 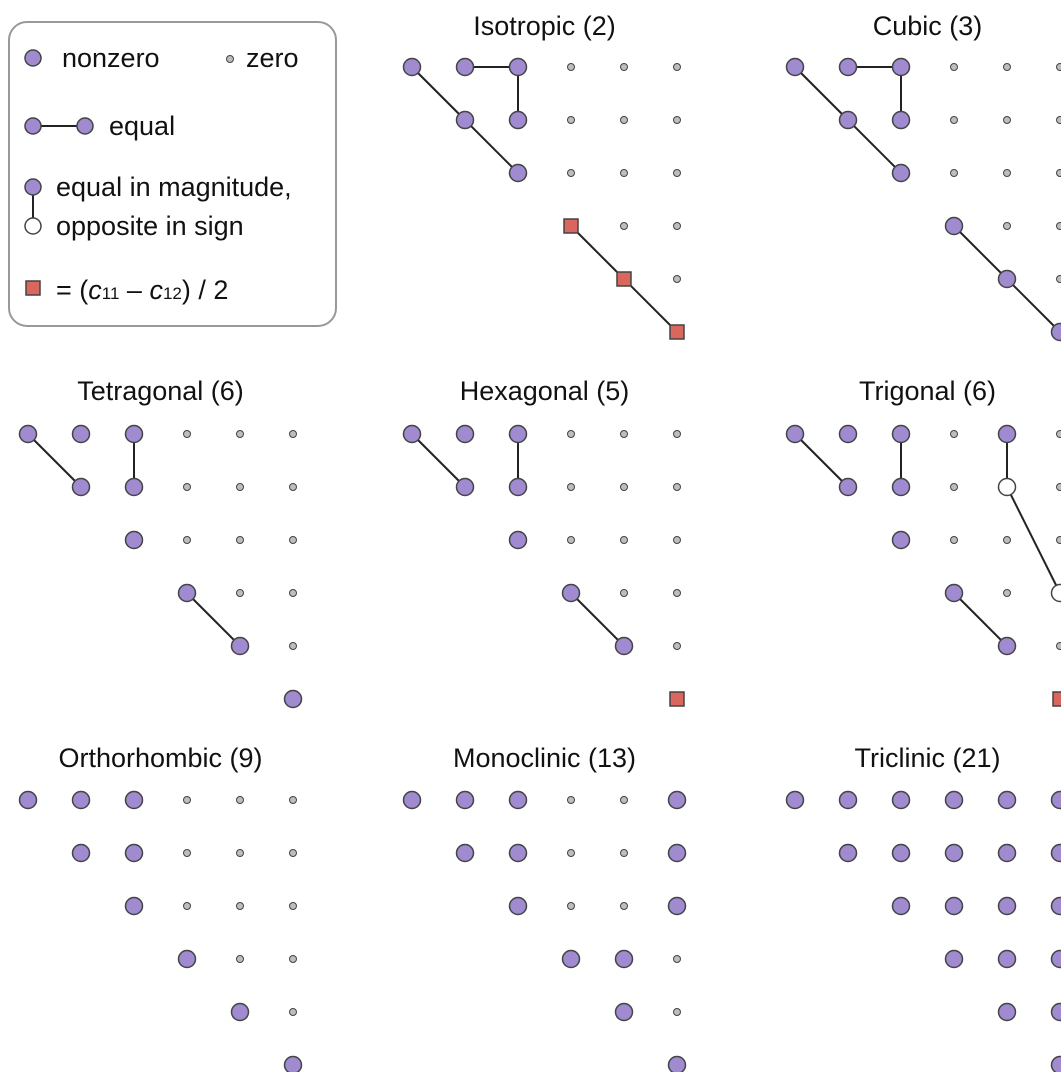 I want to click on formula-eq: = (, so click(x=72, y=290).